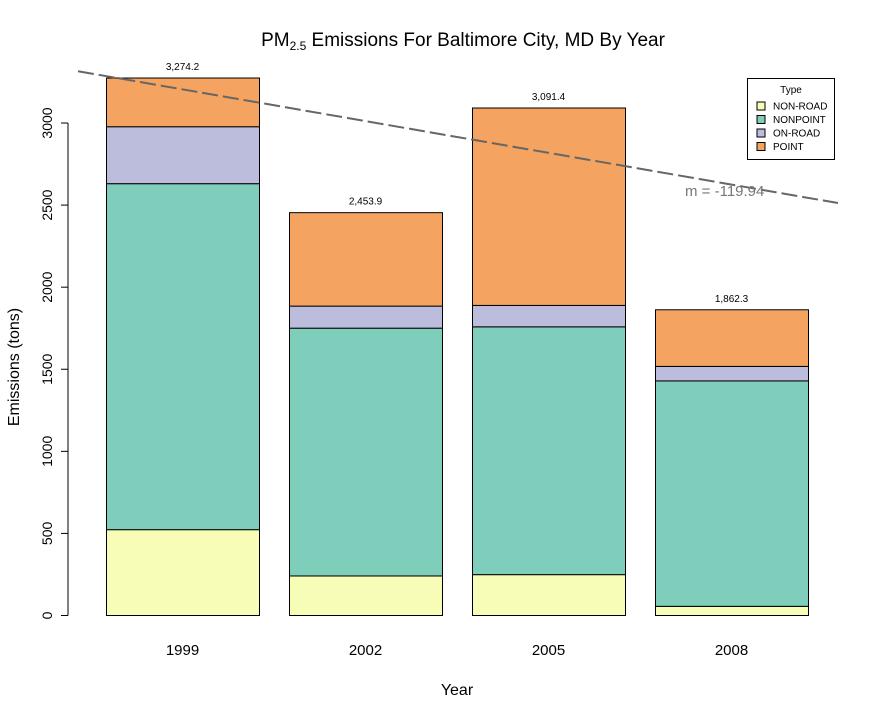 The height and width of the screenshot is (719, 876). What do you see at coordinates (548, 650) in the screenshot?
I see `x-tick-label: 2005` at bounding box center [548, 650].